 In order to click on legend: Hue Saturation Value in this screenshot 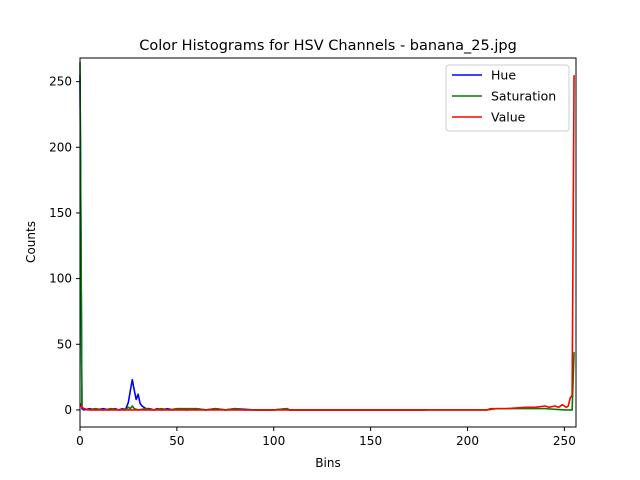, I will do `click(507, 98)`.